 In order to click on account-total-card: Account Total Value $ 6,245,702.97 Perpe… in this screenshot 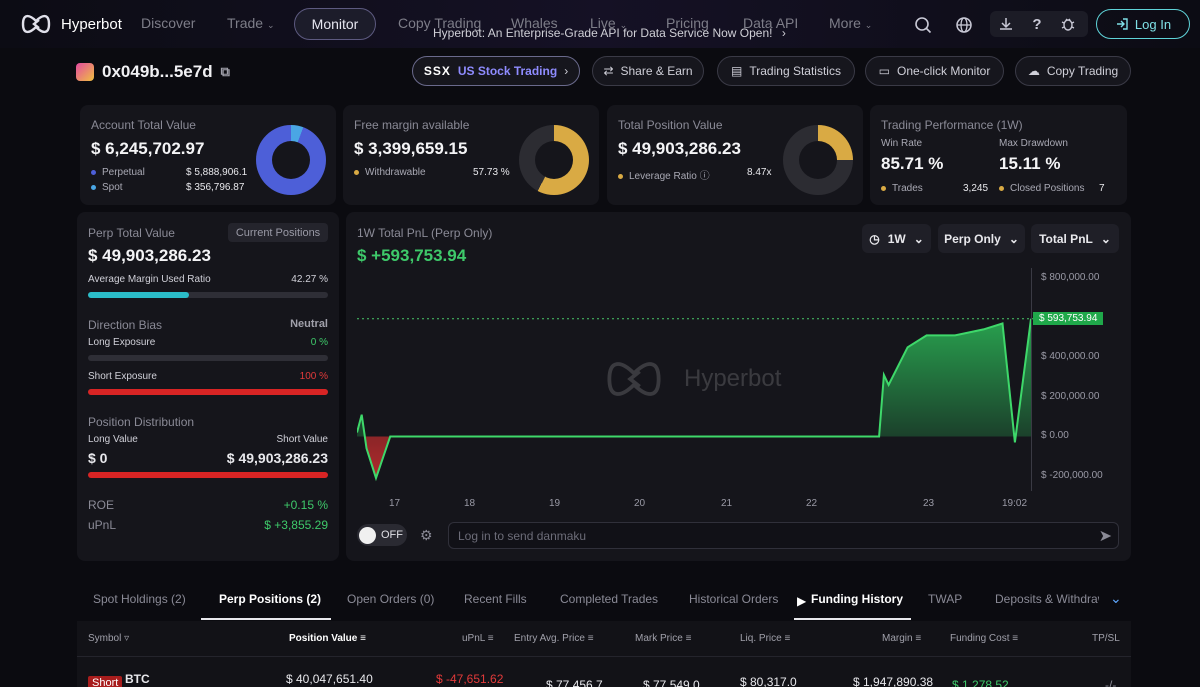, I will do `click(208, 155)`.